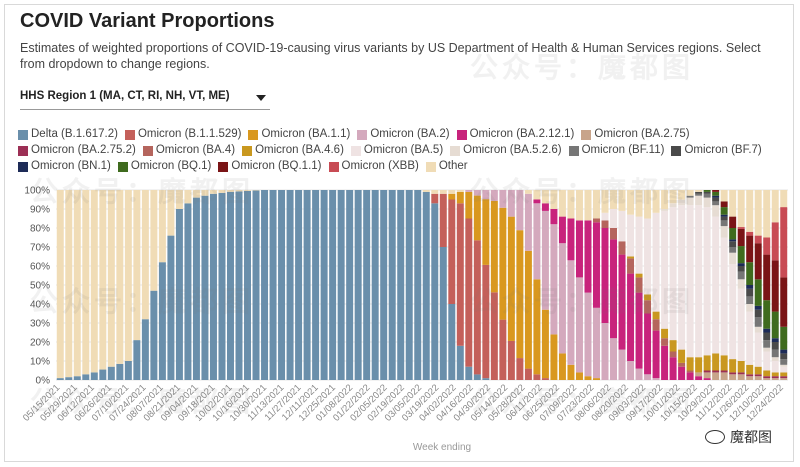 The width and height of the screenshot is (800, 467). Describe the element at coordinates (270, 166) in the screenshot. I see `legend-item: Omicron (BQ.1.1)` at that location.